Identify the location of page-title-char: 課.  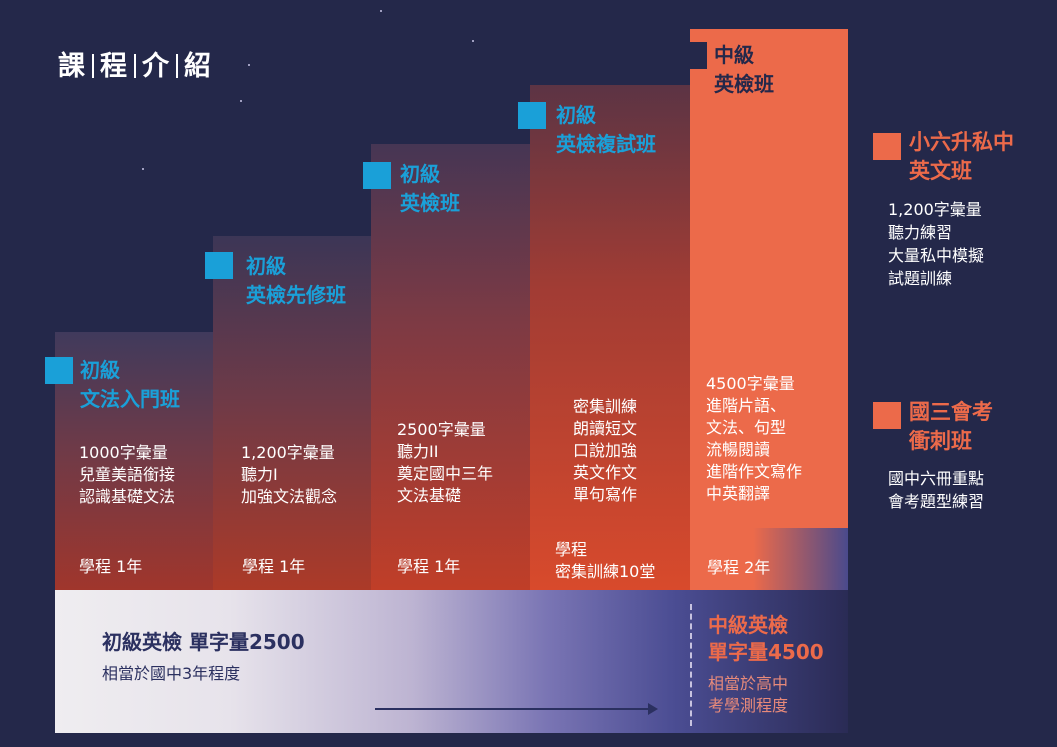
(72, 66).